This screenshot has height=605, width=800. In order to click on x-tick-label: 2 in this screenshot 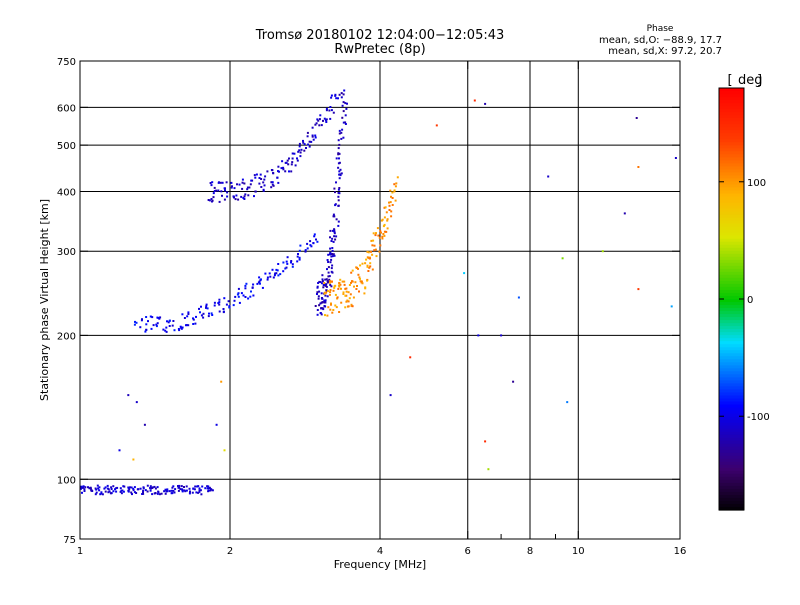, I will do `click(230, 551)`.